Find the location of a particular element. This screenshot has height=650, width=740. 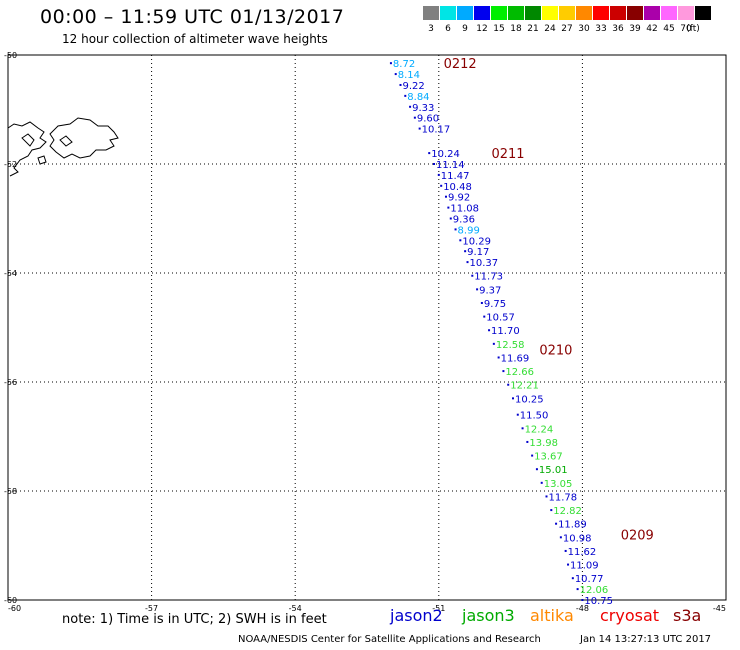

x-tick-label: -57 is located at coordinates (151, 608).